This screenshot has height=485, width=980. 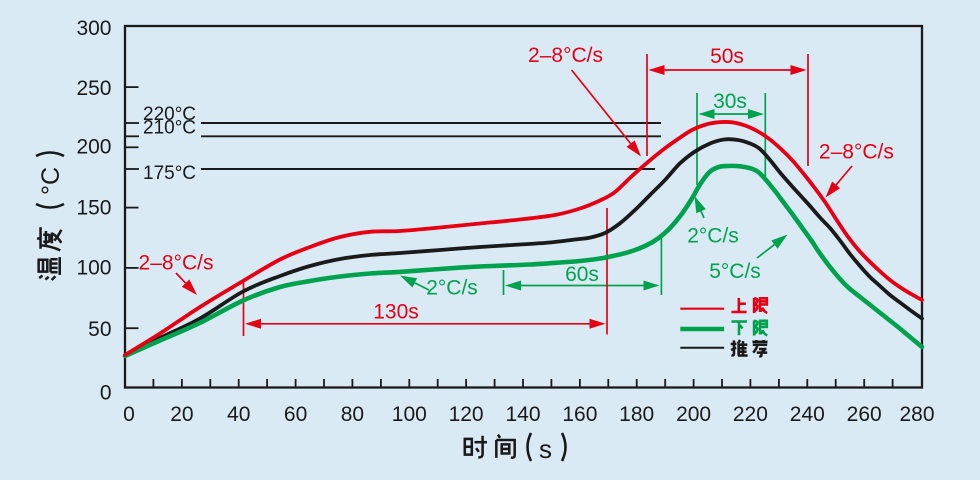 What do you see at coordinates (750, 414) in the screenshot?
I see `svg-text: 220` at bounding box center [750, 414].